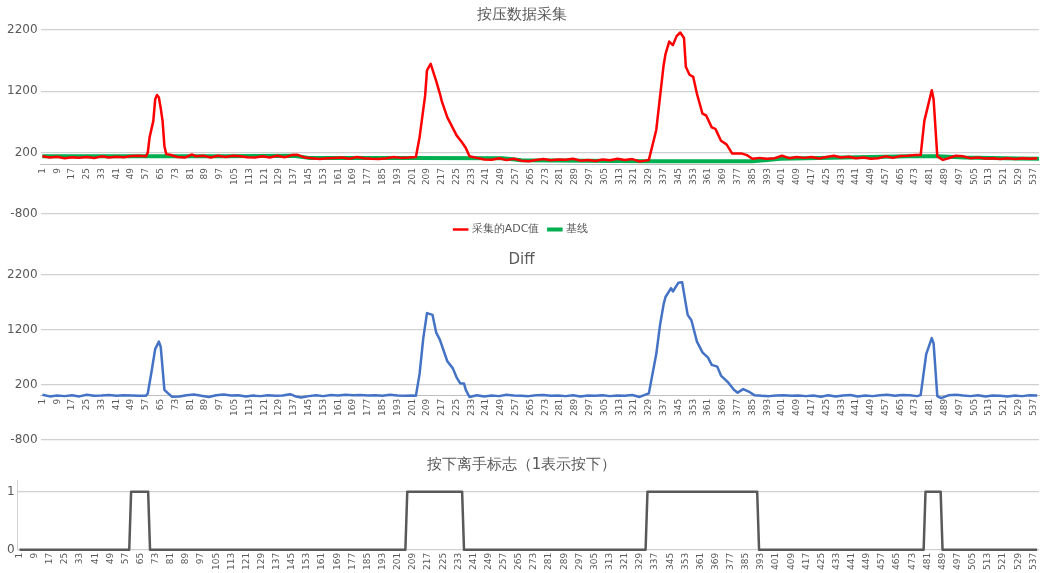 Image resolution: width=1049 pixels, height=573 pixels. Describe the element at coordinates (321, 561) in the screenshot. I see `x-tick-label: 161` at that location.